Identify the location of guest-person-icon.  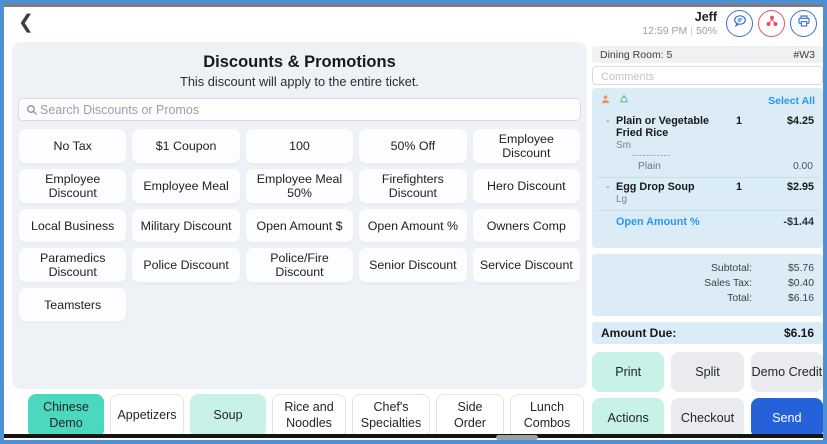
(605, 101).